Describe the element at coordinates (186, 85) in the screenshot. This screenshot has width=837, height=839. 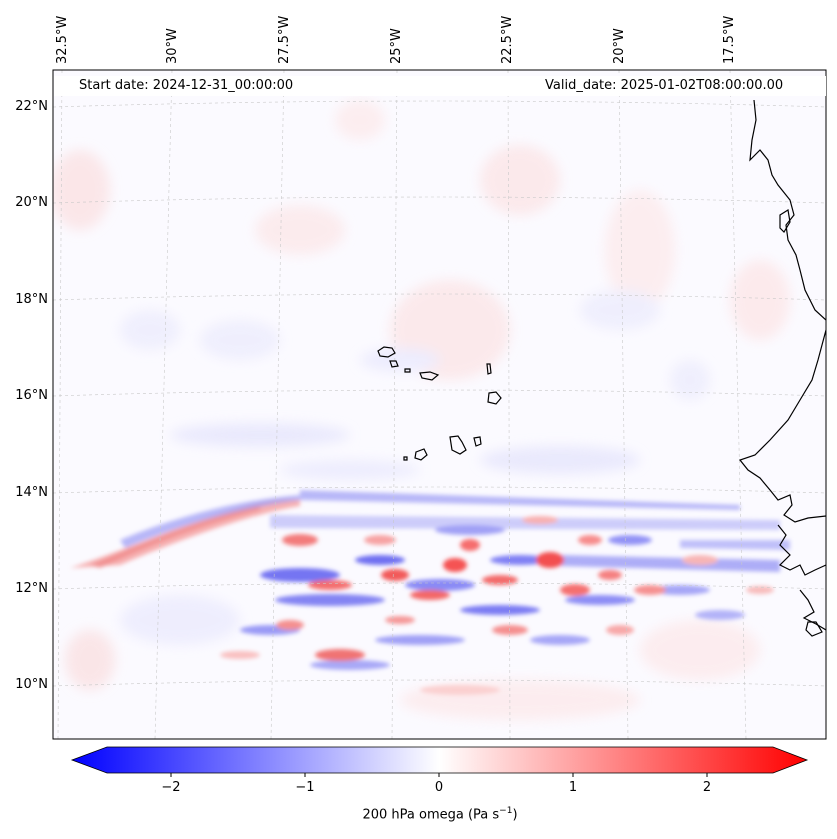
I see `start-date-label: Start date: 2024-12-31_00:00:00` at that location.